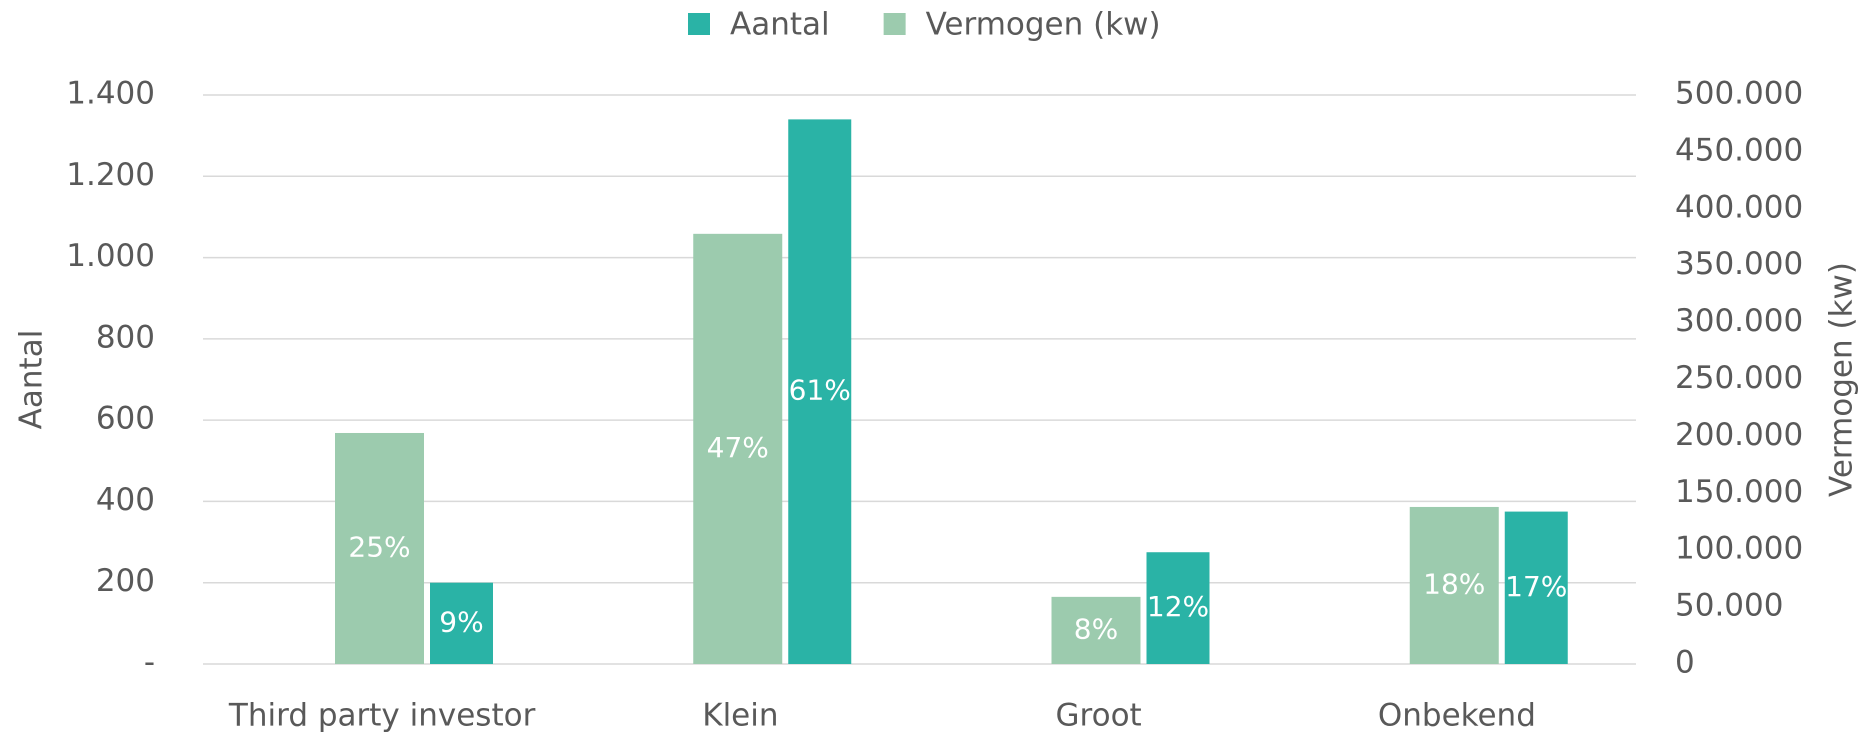 Image resolution: width=1870 pixels, height=738 pixels. I want to click on y2-tick-label: 200.000, so click(1739, 435).